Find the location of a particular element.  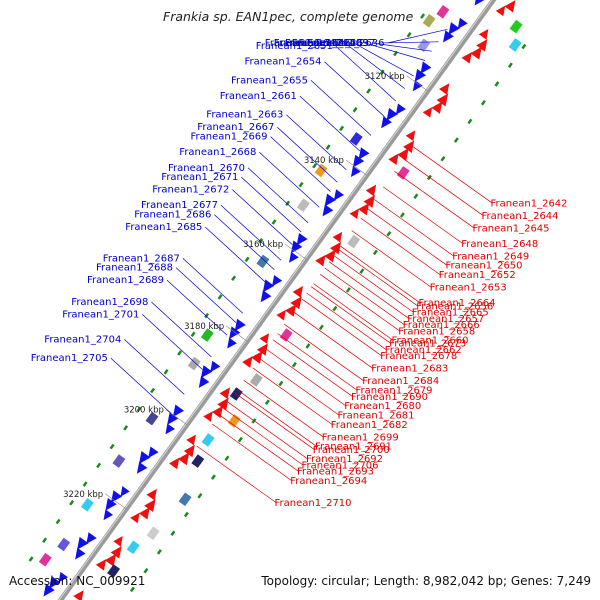

reverse-gene-label: Franean1_2680 is located at coordinates (382, 406).